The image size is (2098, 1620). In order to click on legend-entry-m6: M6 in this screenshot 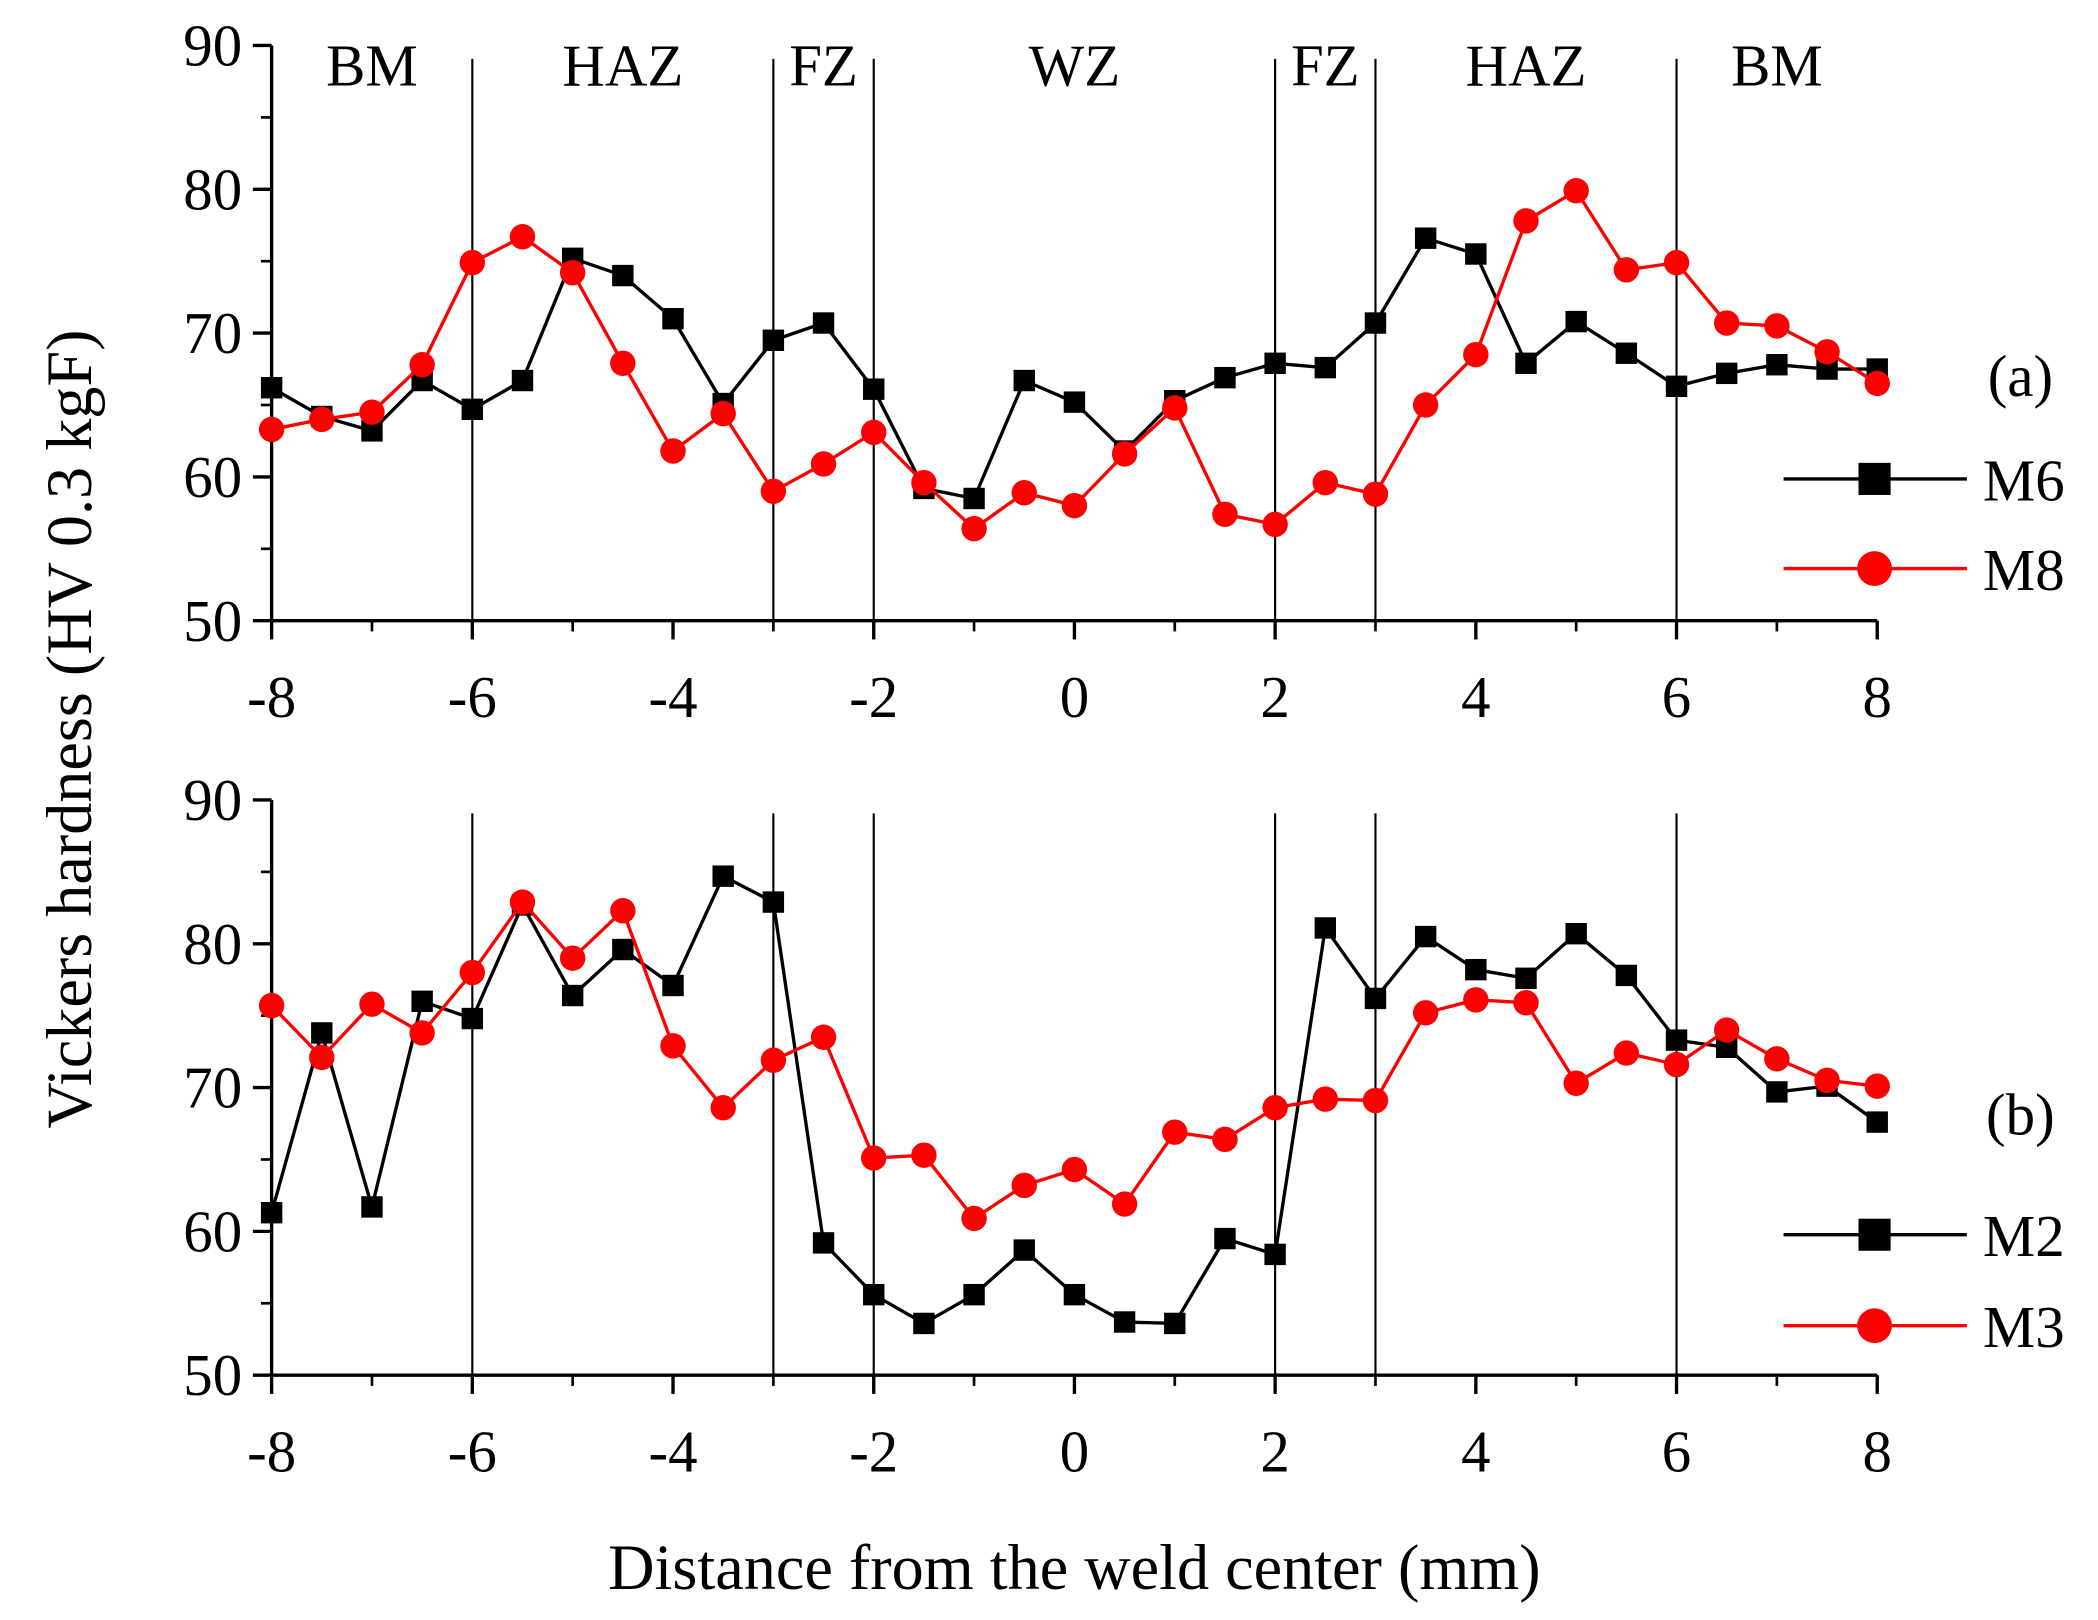, I will do `click(1924, 480)`.